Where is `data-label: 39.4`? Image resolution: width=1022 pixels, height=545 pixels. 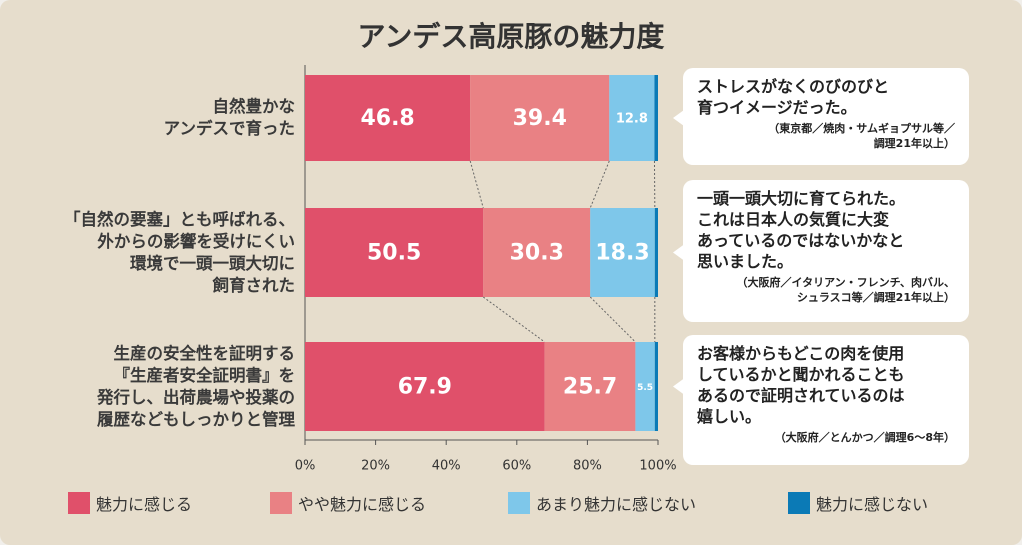
data-label: 39.4 is located at coordinates (540, 118).